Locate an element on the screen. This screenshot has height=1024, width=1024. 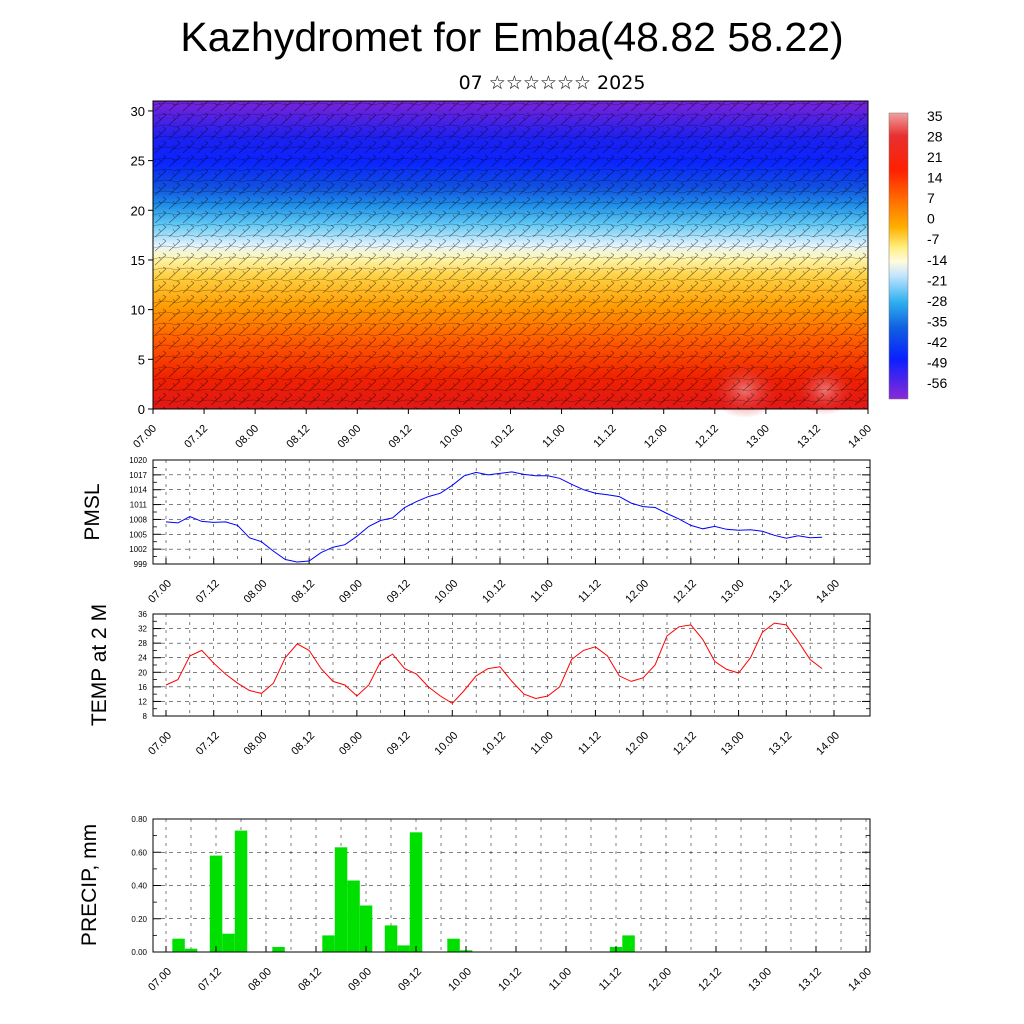
precip-bars is located at coordinates (403, 891).